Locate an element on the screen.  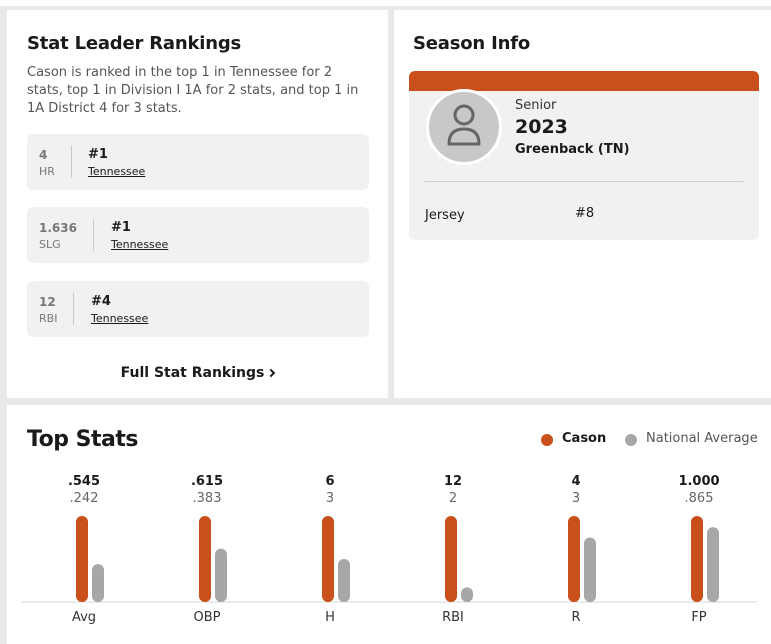
data-label-player: 4 is located at coordinates (575, 481).